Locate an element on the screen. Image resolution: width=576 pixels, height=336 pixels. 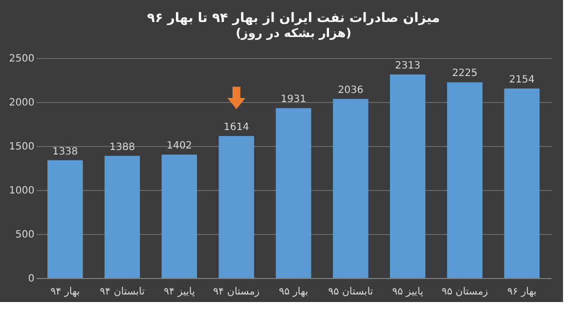
y-tick-label: 500 is located at coordinates (24, 235).